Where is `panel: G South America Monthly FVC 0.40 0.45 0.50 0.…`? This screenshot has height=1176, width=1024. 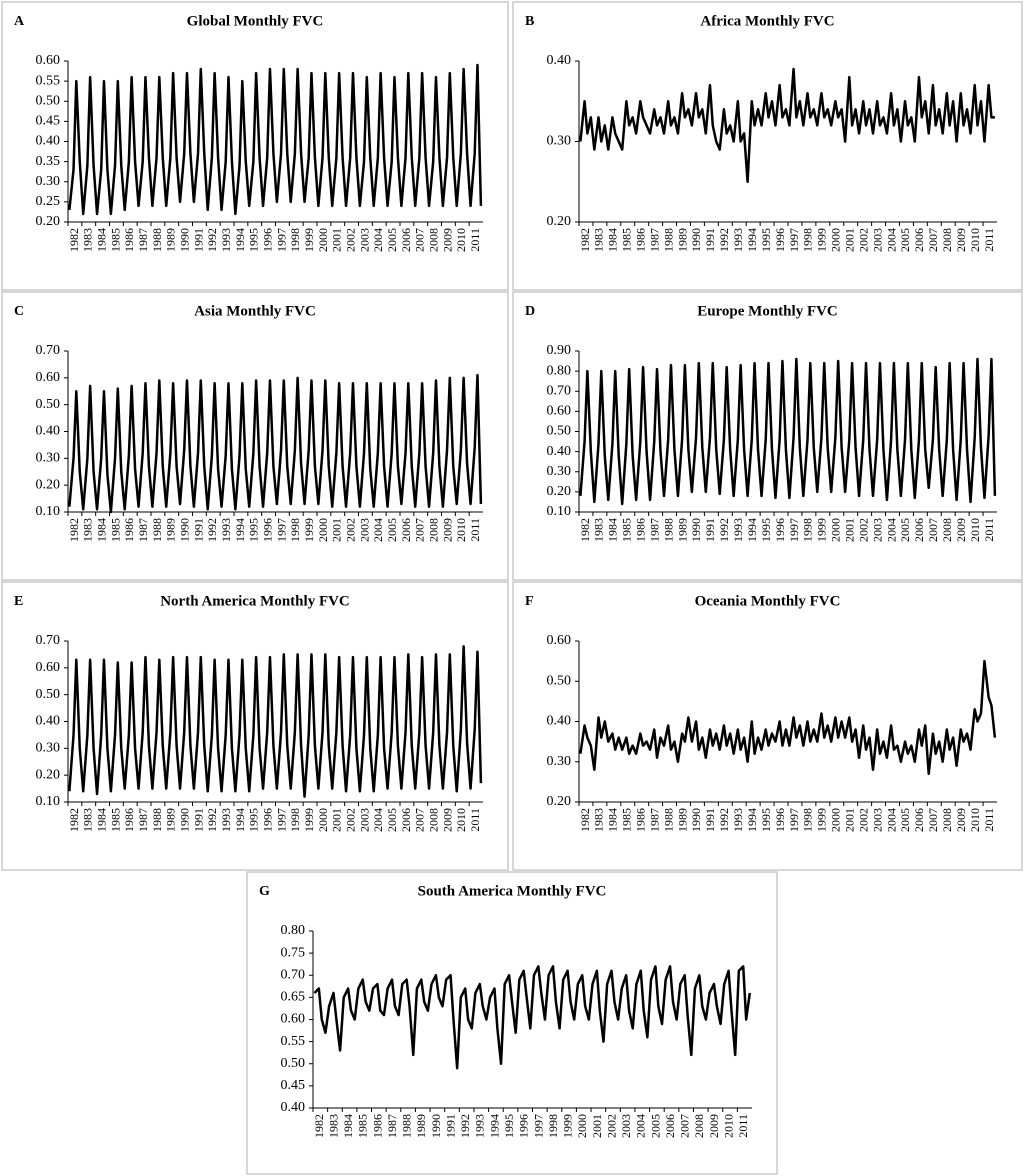 panel: G South America Monthly FVC 0.40 0.45 0.50 0.… is located at coordinates (512, 1023).